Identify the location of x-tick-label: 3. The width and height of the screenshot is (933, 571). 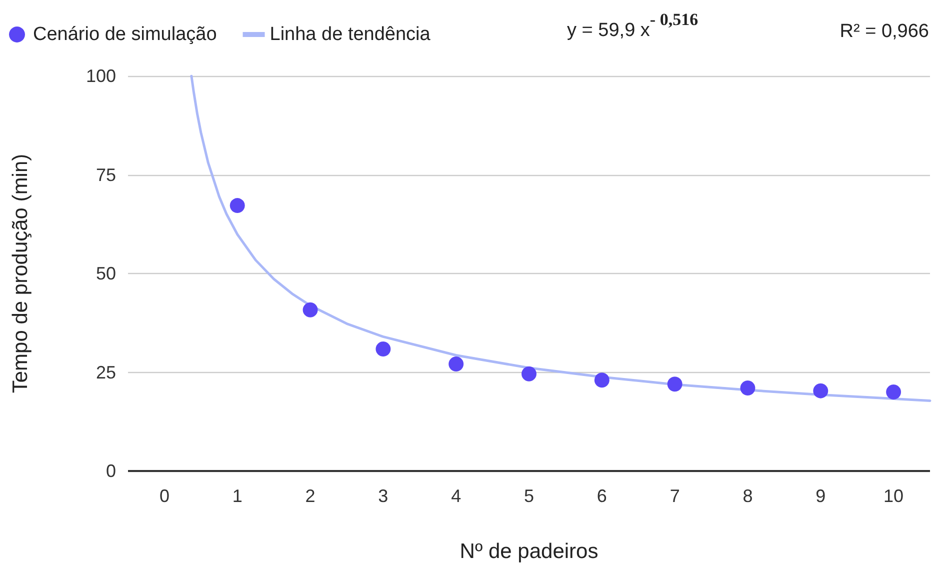
(383, 496).